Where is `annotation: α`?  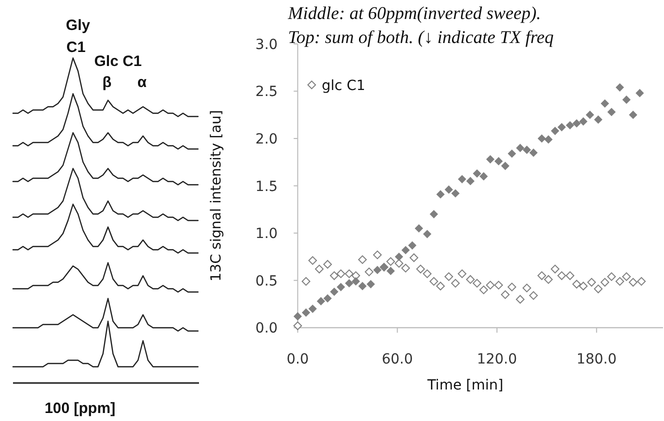 annotation: α is located at coordinates (142, 82).